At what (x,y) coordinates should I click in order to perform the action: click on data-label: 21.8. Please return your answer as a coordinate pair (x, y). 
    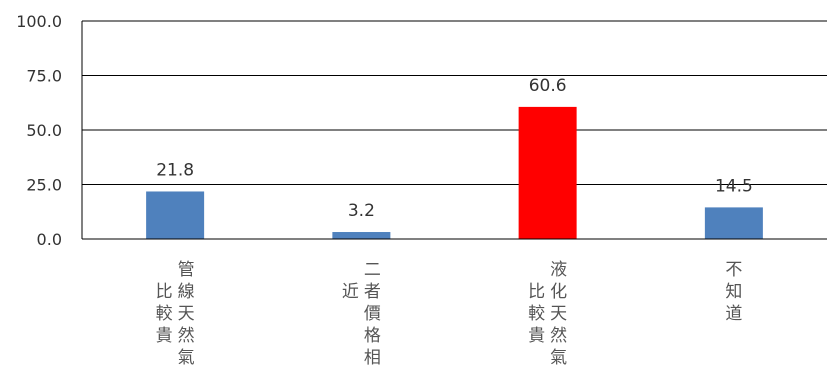
    Looking at the image, I should click on (175, 170).